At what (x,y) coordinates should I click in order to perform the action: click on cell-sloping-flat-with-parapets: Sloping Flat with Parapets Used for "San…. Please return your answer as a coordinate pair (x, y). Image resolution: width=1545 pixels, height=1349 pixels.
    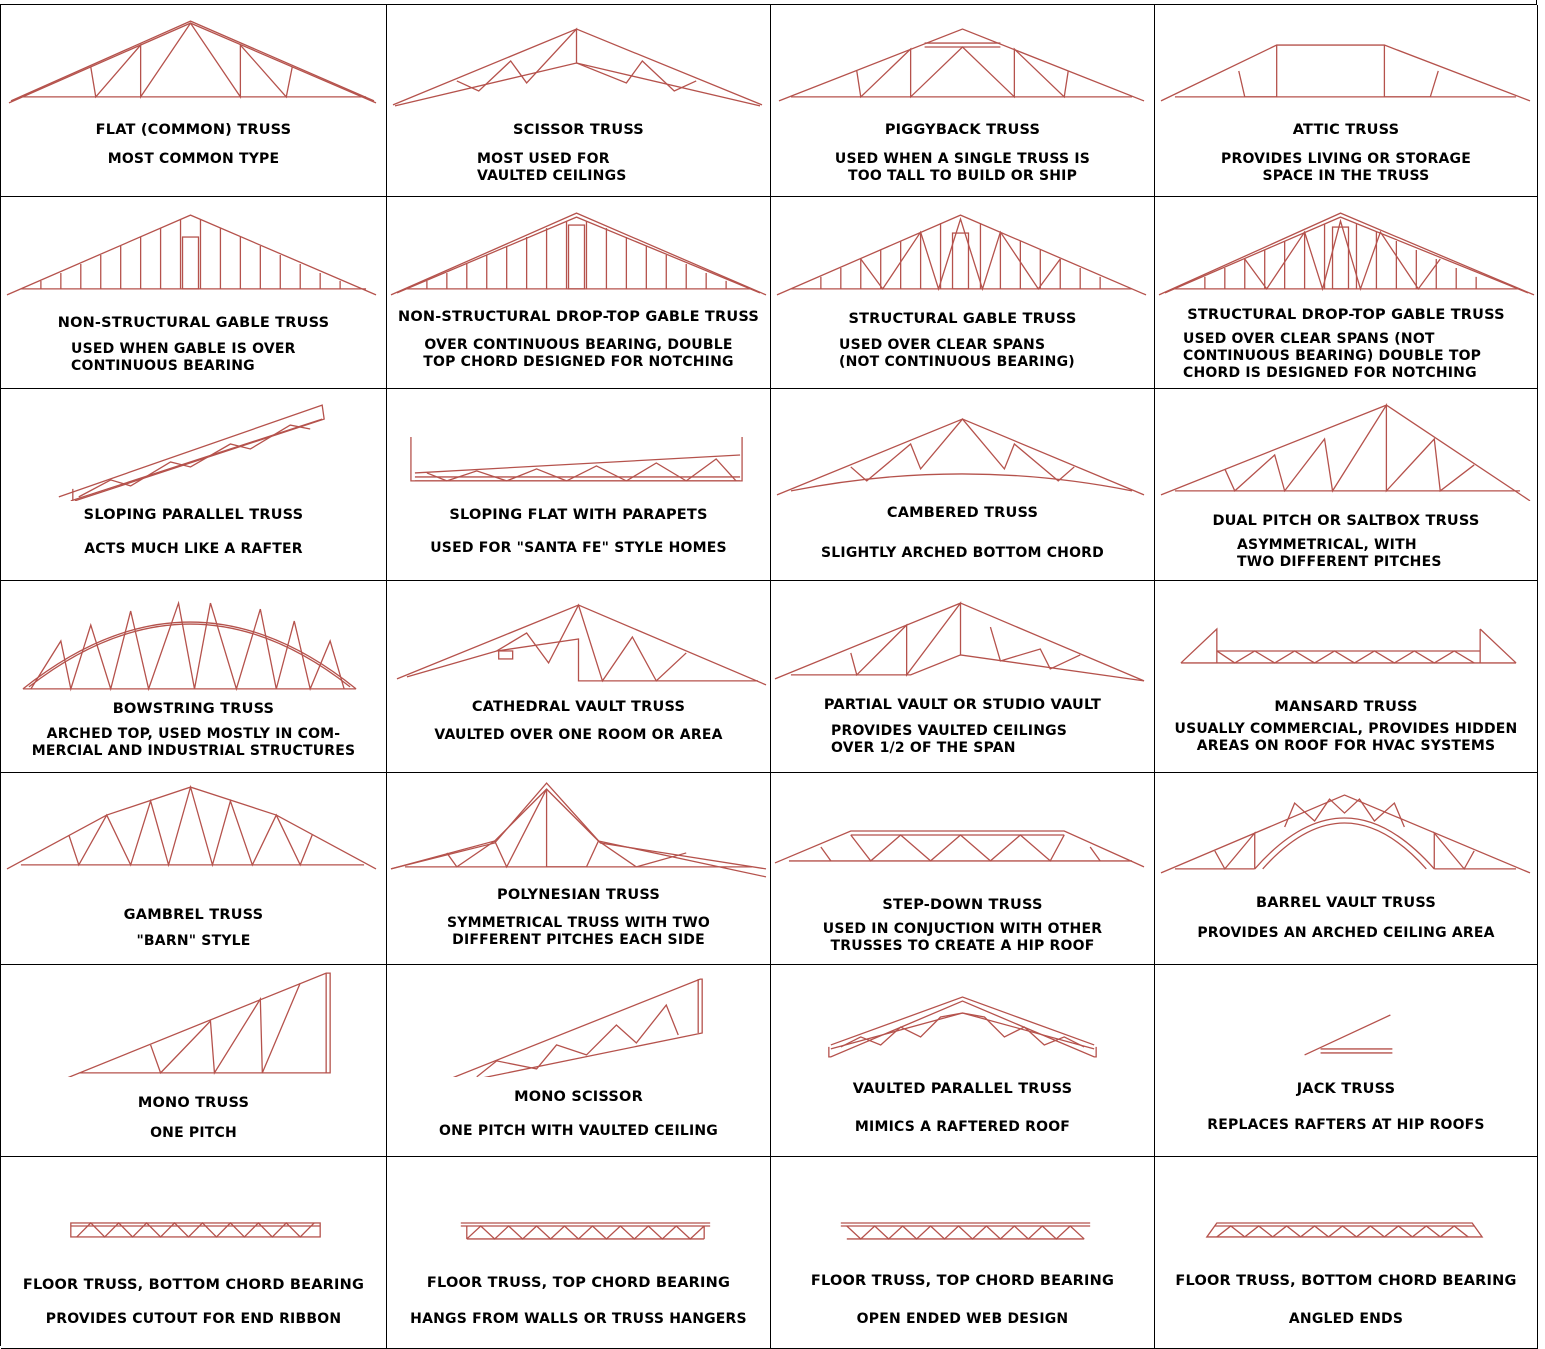
    Looking at the image, I should click on (579, 485).